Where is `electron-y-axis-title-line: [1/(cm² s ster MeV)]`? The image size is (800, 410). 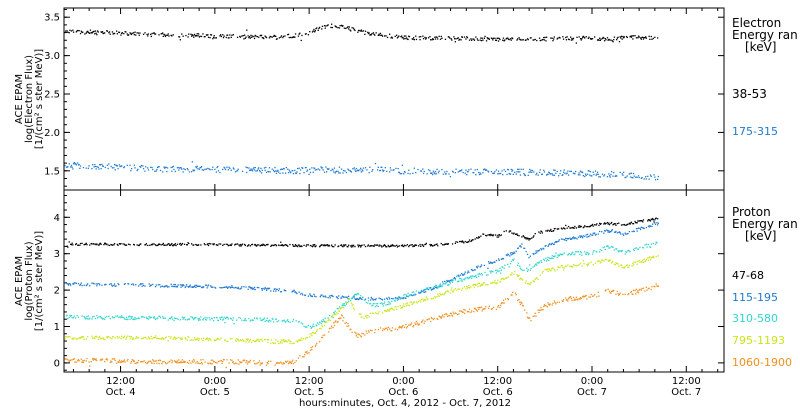 electron-y-axis-title-line: [1/(cm² s ster MeV)] is located at coordinates (39, 99).